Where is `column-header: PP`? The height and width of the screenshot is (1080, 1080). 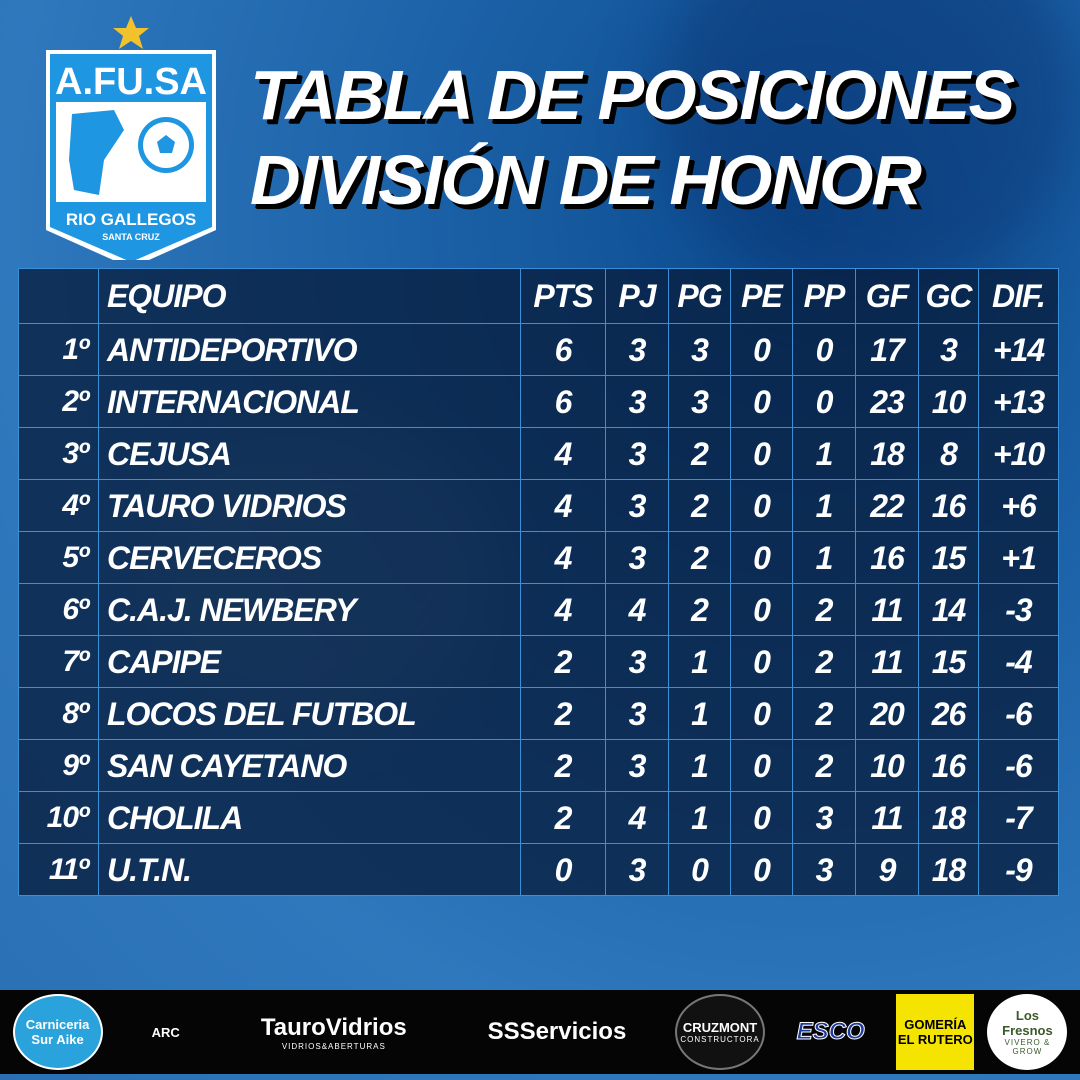 column-header: PP is located at coordinates (824, 296).